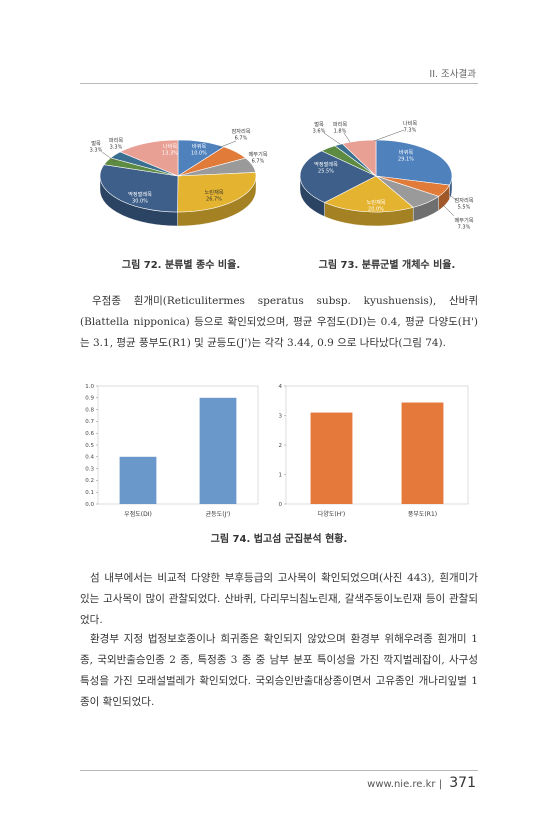 The image size is (556, 840). I want to click on pie-label-value: 3.6%, so click(319, 132).